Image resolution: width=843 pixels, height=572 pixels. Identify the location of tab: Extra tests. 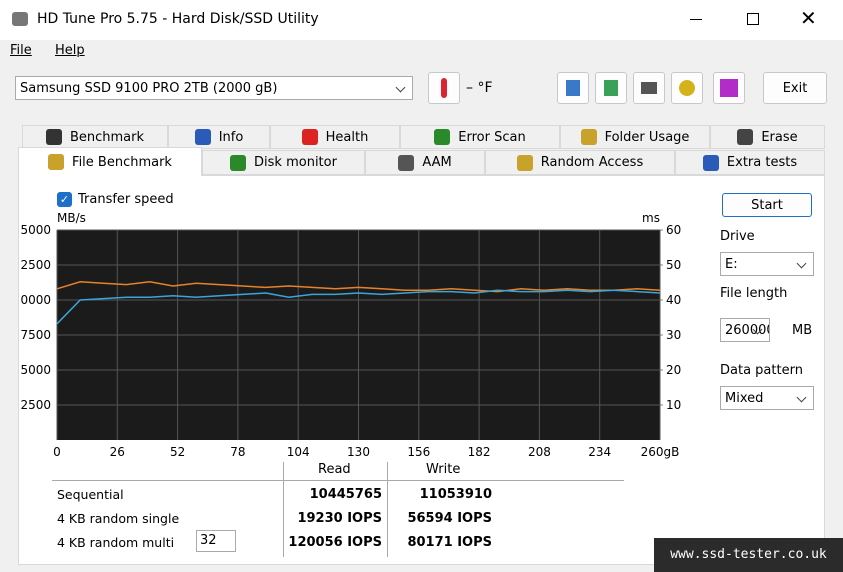
(750, 162).